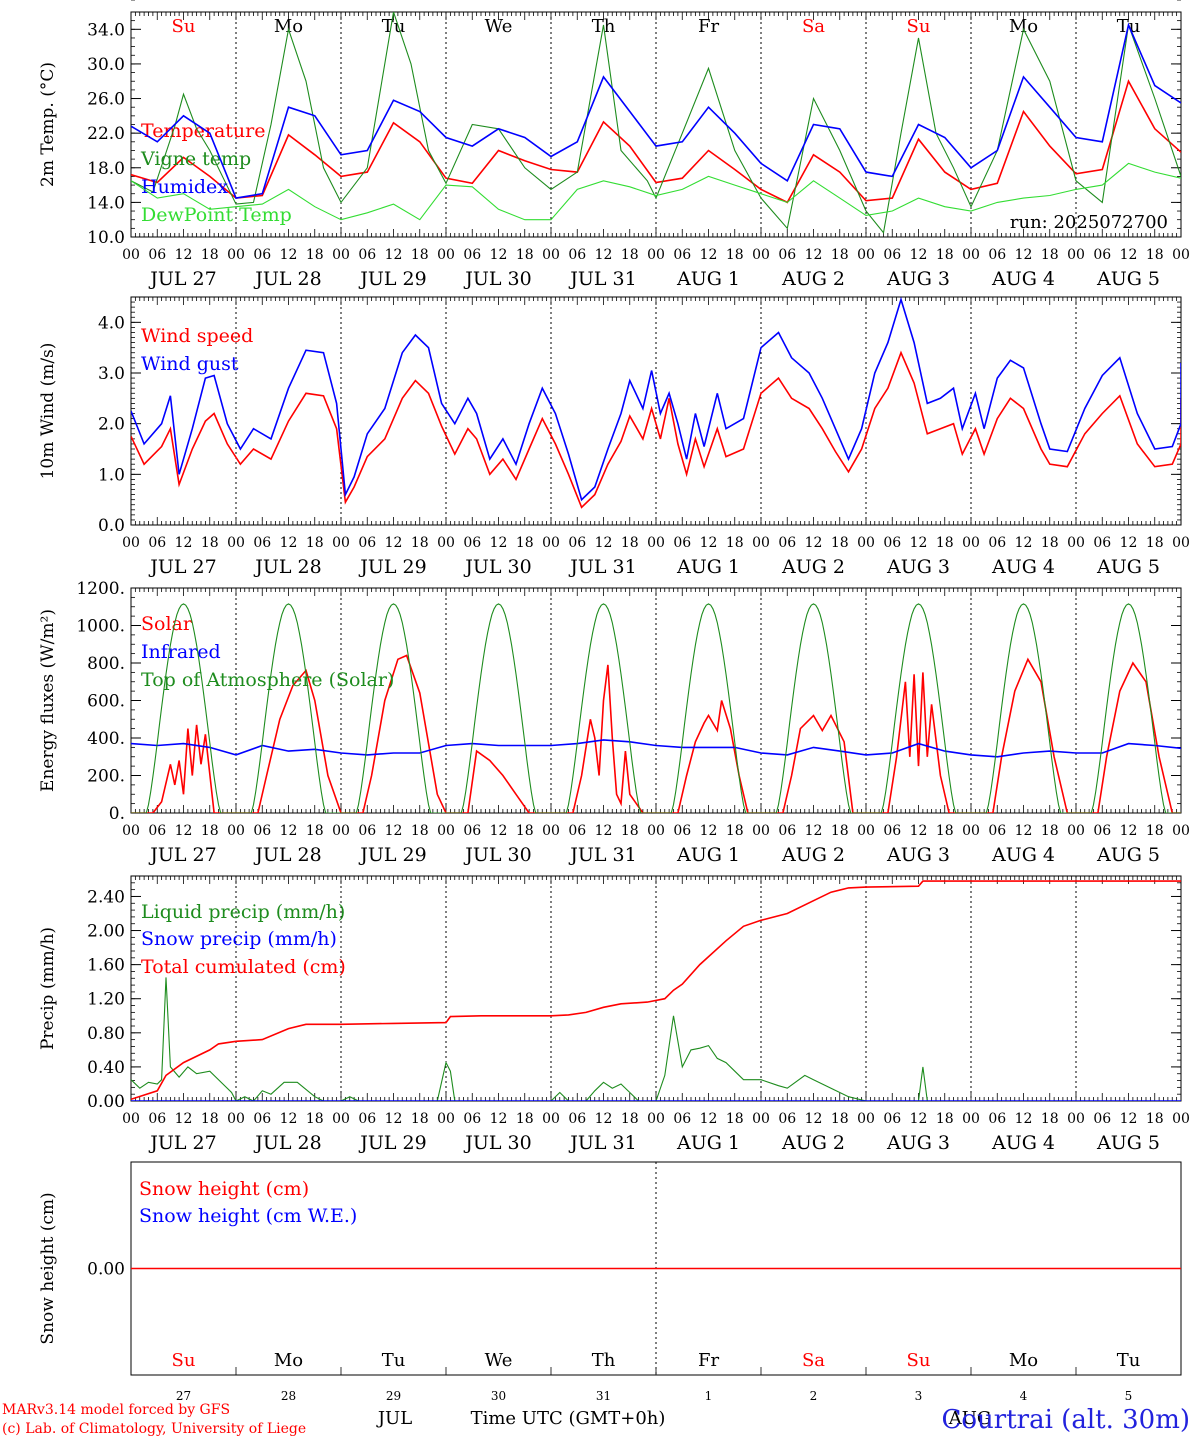 The image size is (1194, 1440). Describe the element at coordinates (48, 411) in the screenshot. I see `y-axis-label: 10m Wind (m/s)` at that location.